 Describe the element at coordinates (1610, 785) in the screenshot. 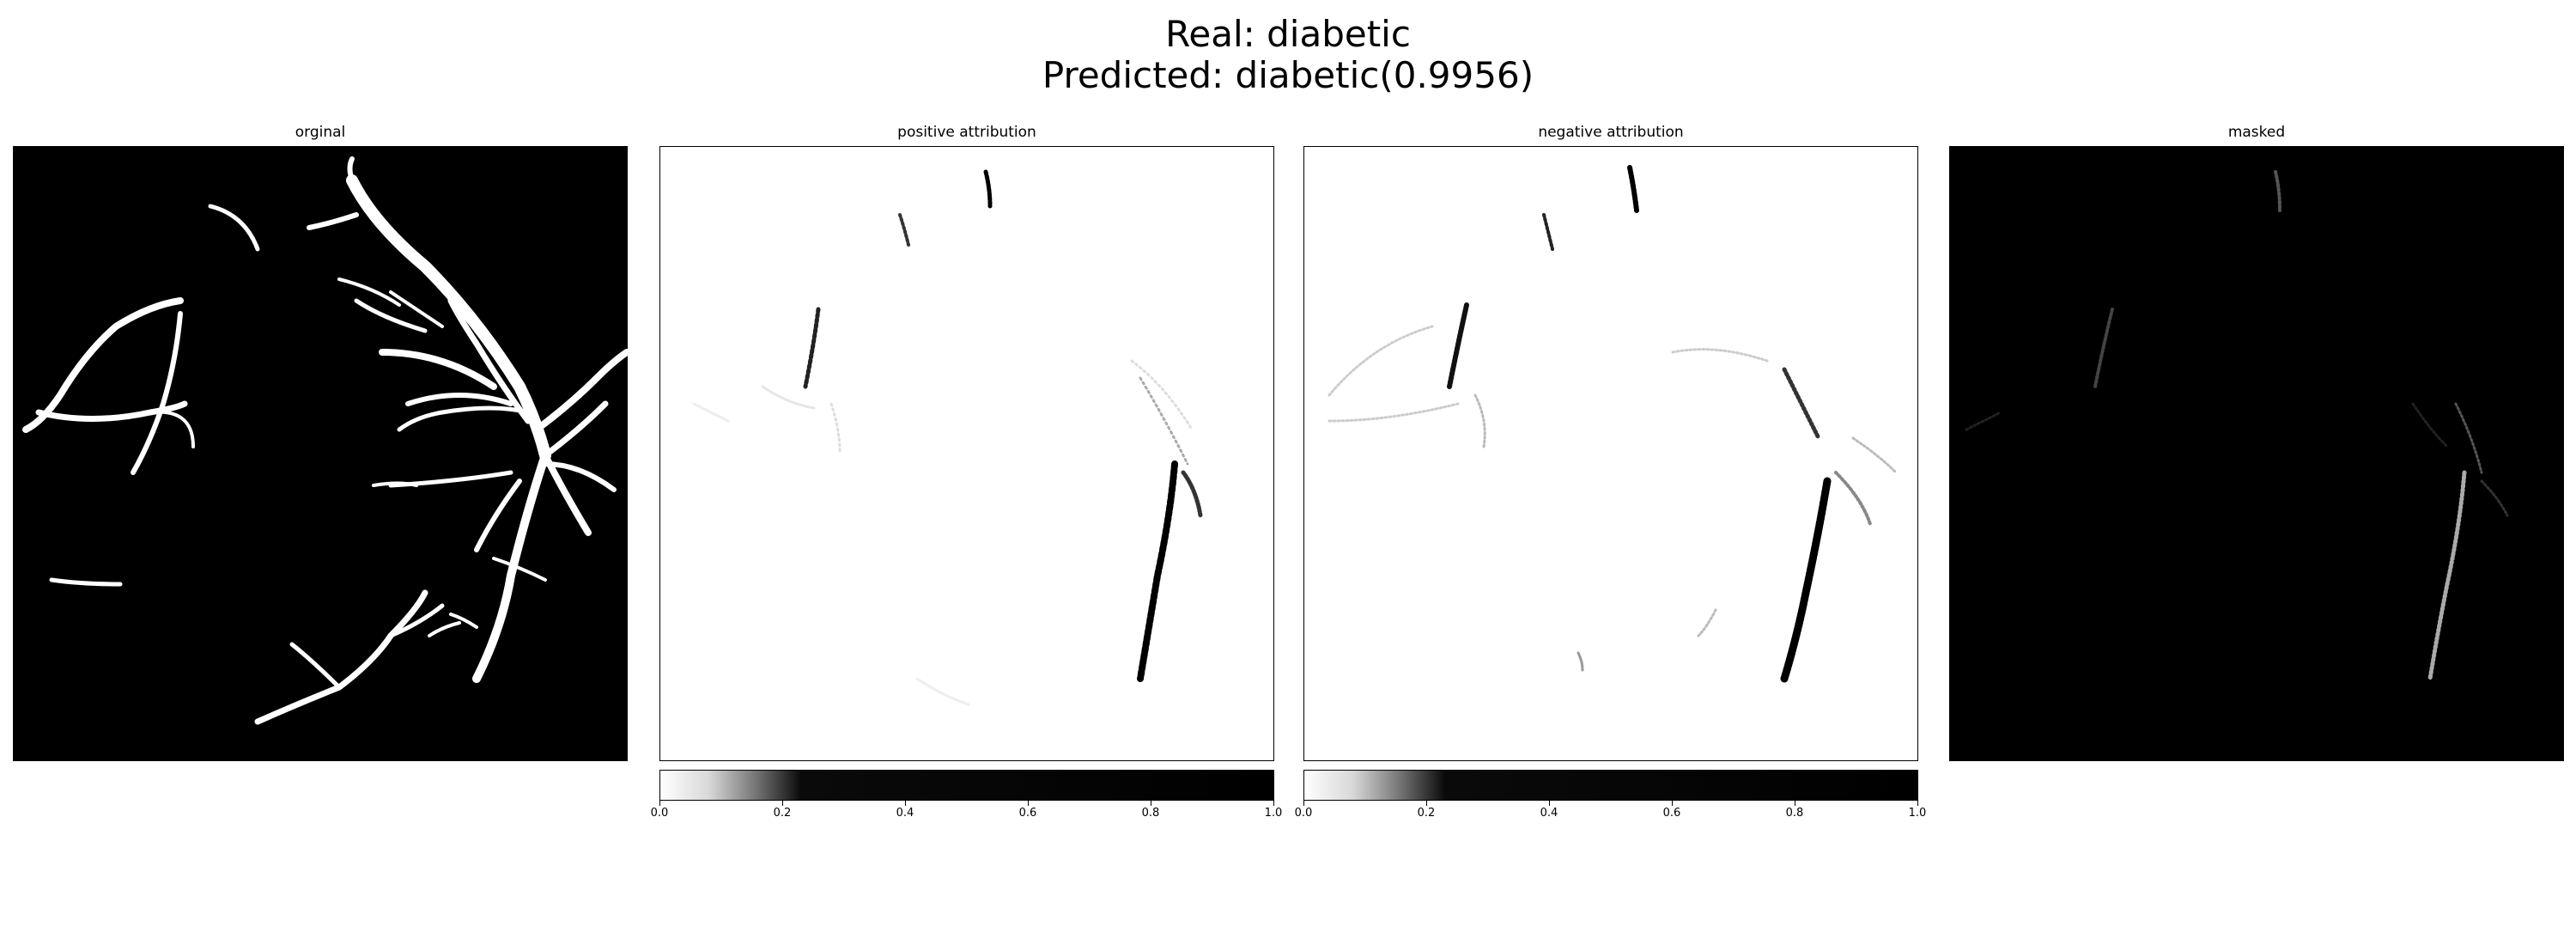

I see `negative-attribution-colorbar` at that location.